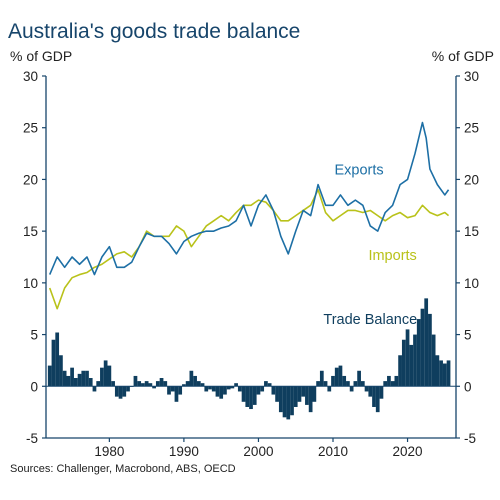 The image size is (500, 500). Describe the element at coordinates (32, 438) in the screenshot. I see `y-tick-label-left: -5` at that location.